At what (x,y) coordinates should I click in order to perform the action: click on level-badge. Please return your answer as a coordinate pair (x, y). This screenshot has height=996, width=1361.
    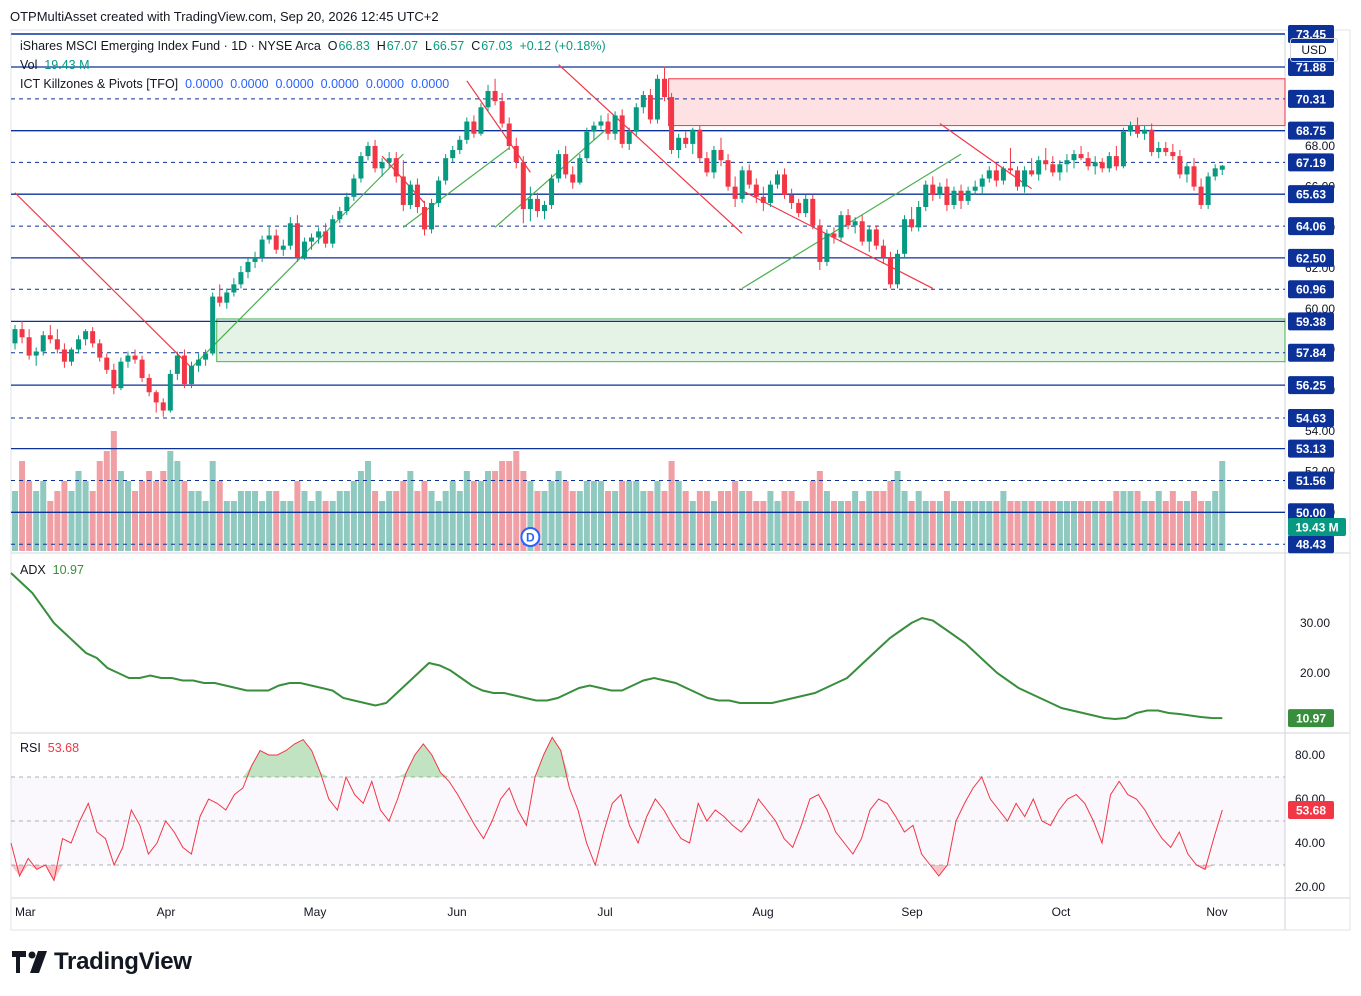
    Looking at the image, I should click on (1311, 512).